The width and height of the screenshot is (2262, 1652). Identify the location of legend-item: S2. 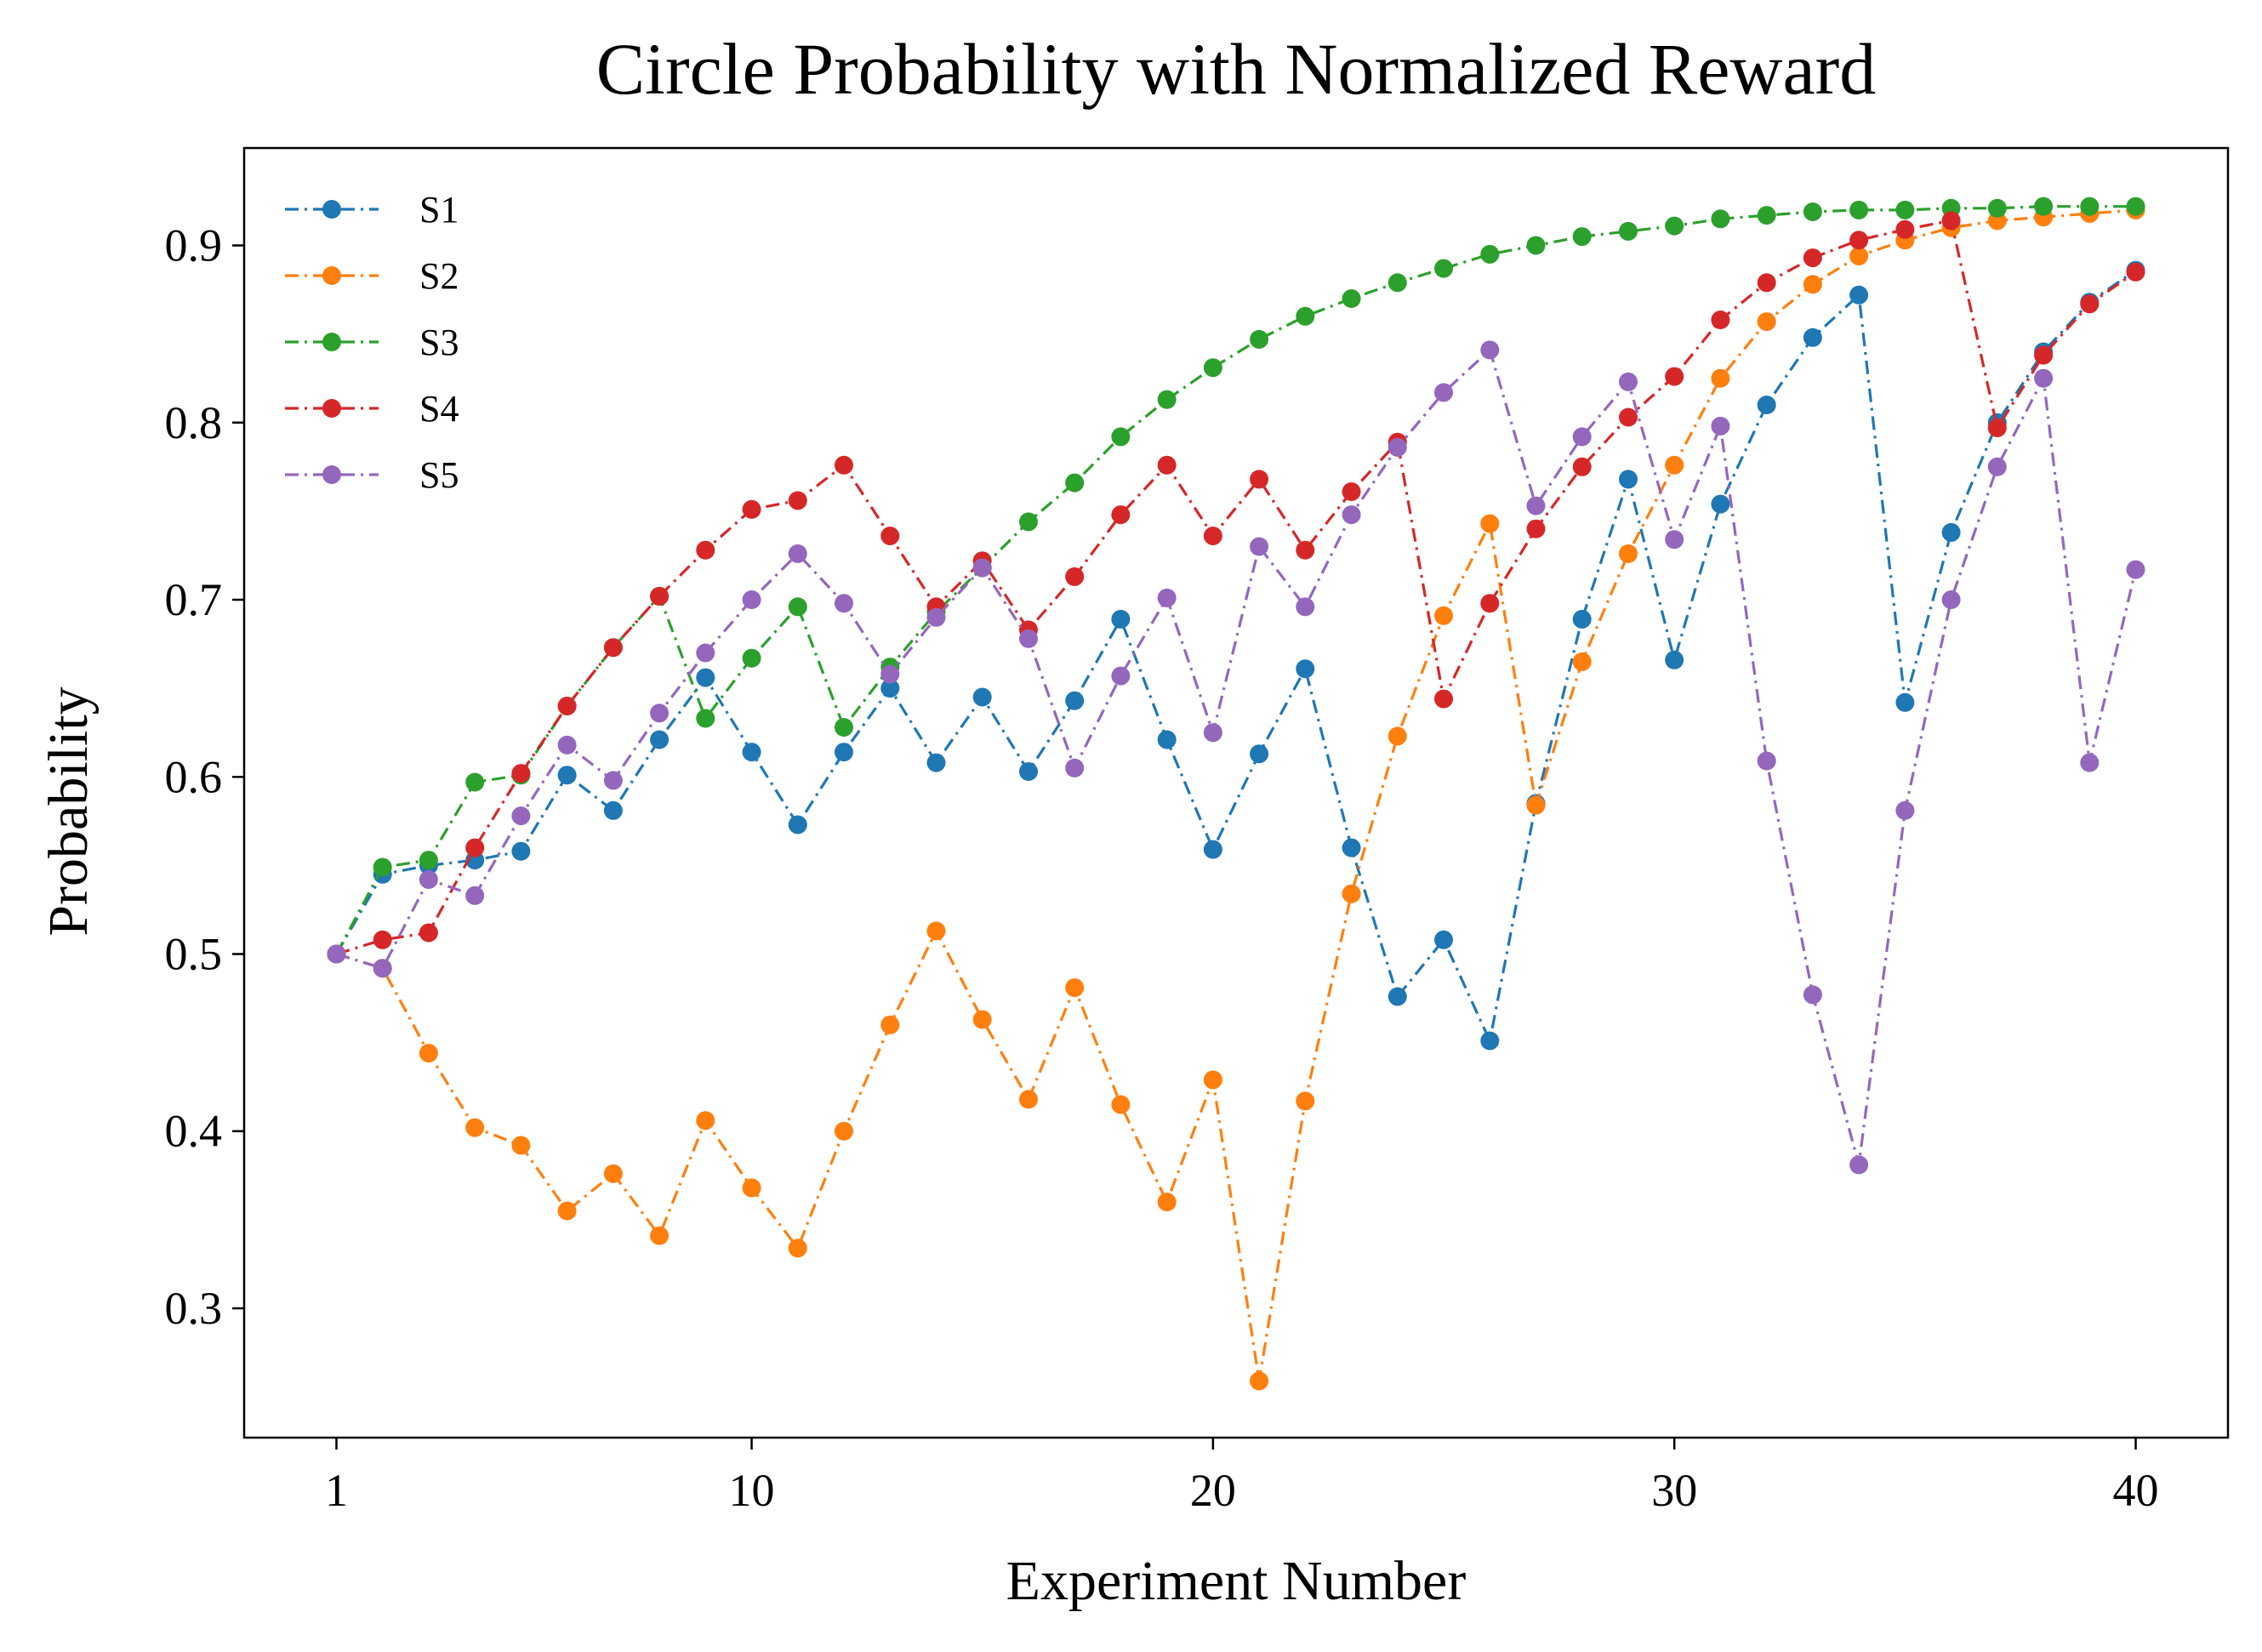
(372, 276).